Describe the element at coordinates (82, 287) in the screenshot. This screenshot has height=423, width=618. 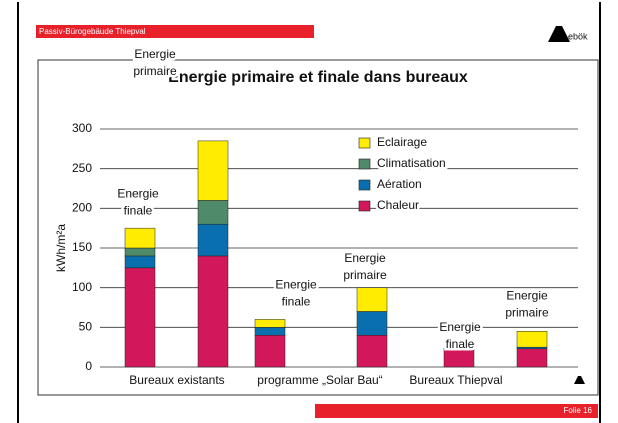
I see `y-tick-label: 100` at that location.